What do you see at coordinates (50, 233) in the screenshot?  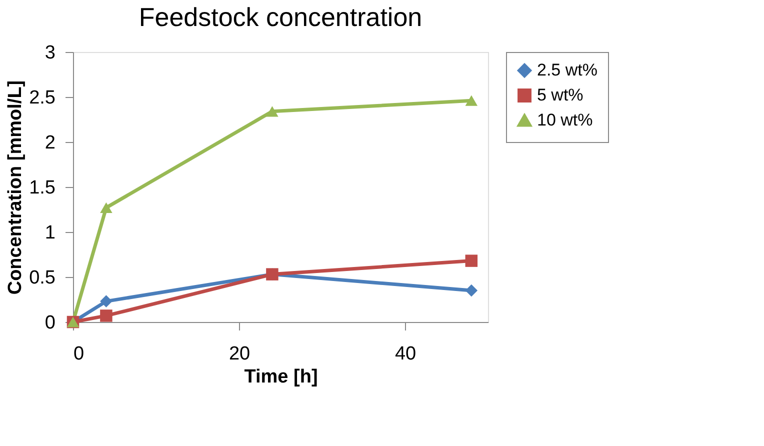 I see `y-tick-label: 1` at bounding box center [50, 233].